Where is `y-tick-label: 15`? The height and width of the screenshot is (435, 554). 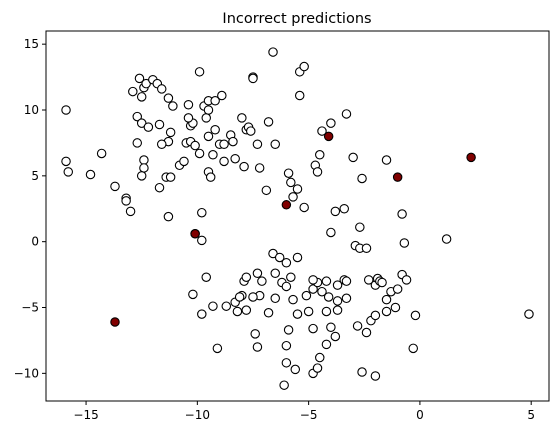
y-tick-label: 15 is located at coordinates (31, 44).